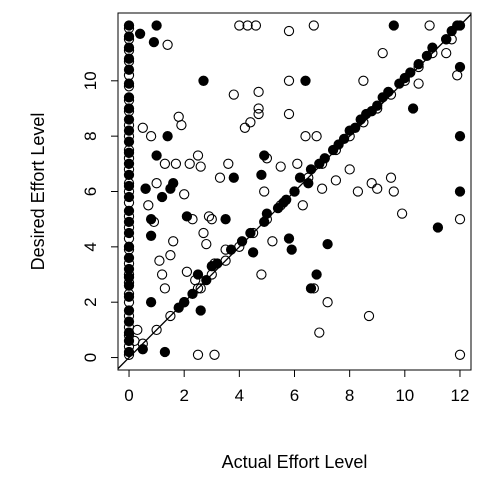 The width and height of the screenshot is (479, 482). What do you see at coordinates (349, 395) in the screenshot?
I see `x-tick-label-4: 8` at bounding box center [349, 395].